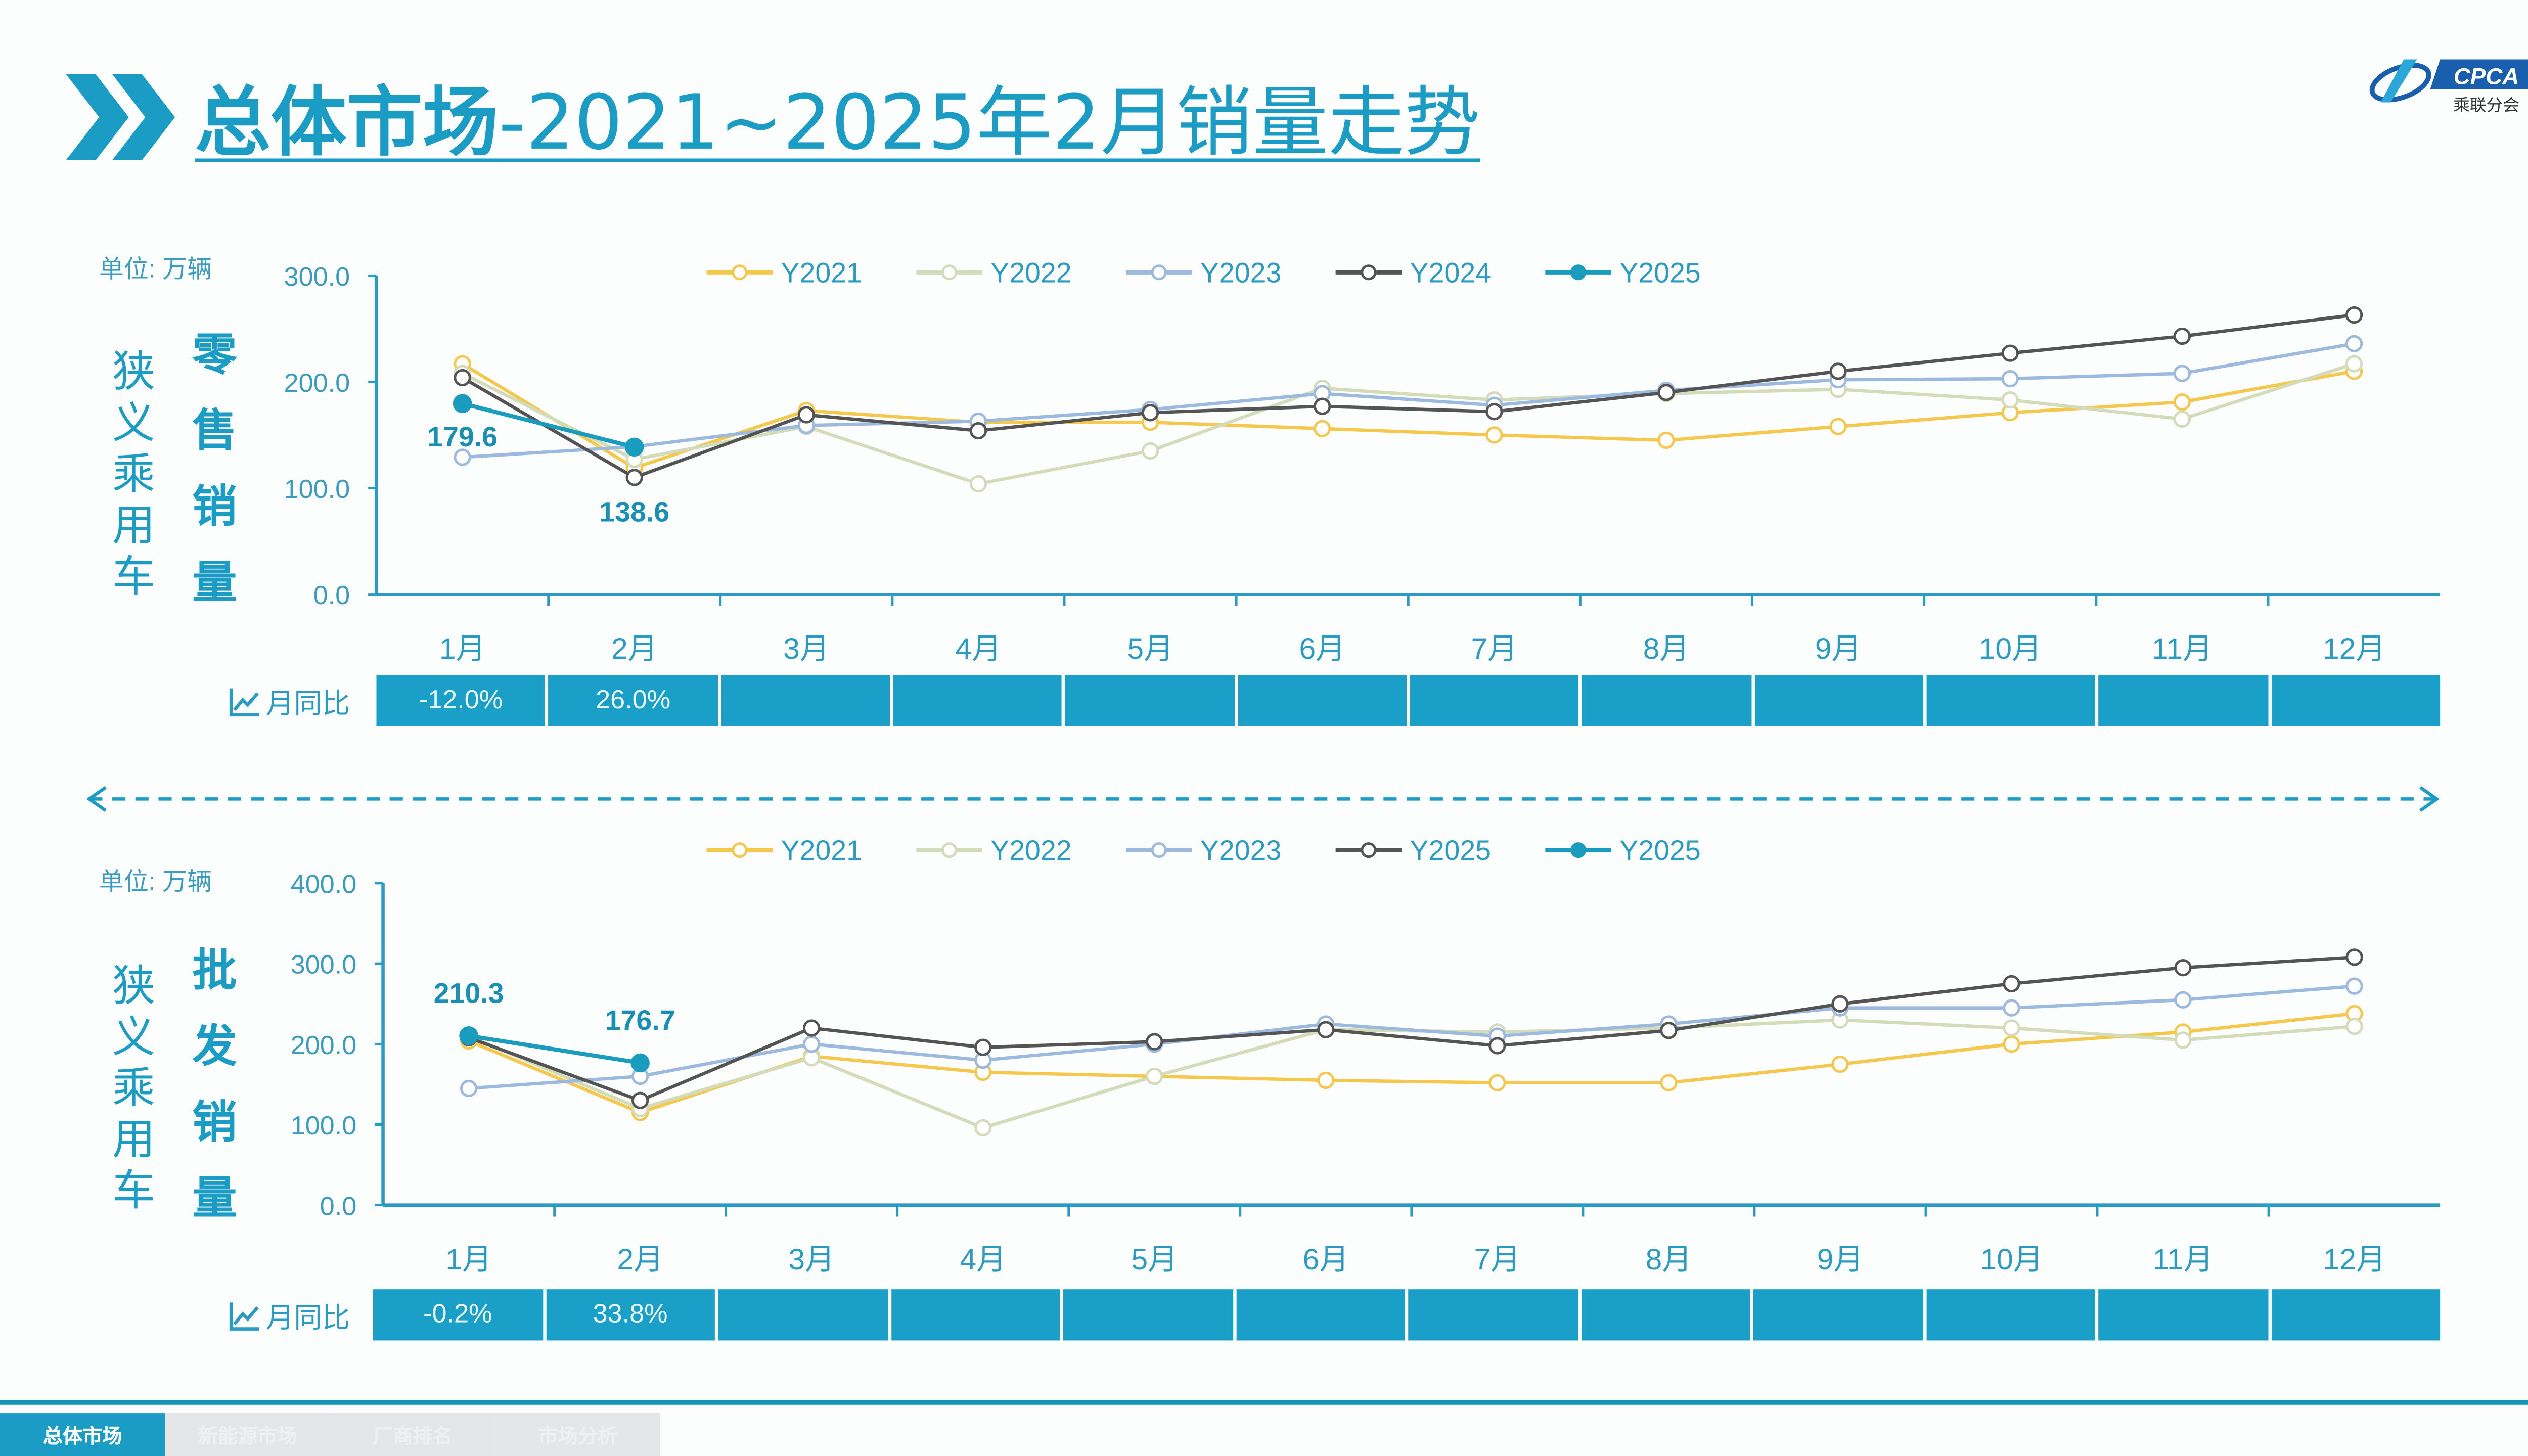 The width and height of the screenshot is (2528, 1456). What do you see at coordinates (2183, 1259) in the screenshot?
I see `x-tick-label: 11月` at bounding box center [2183, 1259].